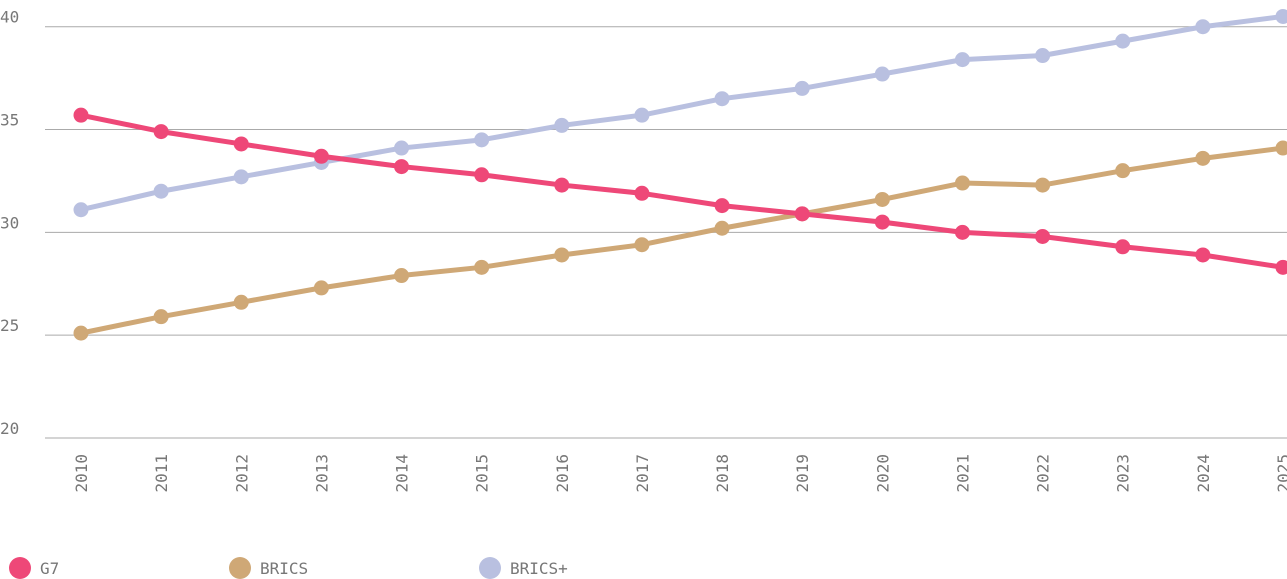 Image resolution: width=1287 pixels, height=579 pixels. Describe the element at coordinates (49, 568) in the screenshot. I see `legend-label: G7` at that location.